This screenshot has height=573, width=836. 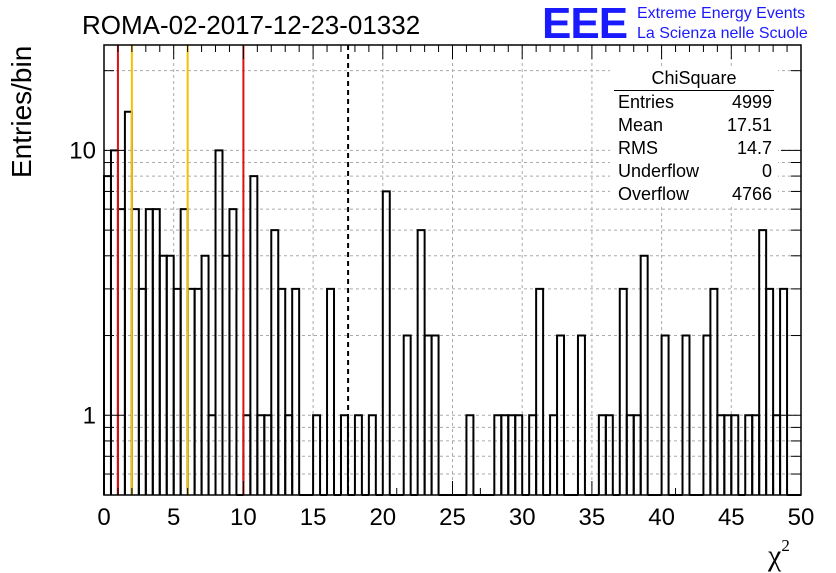 I want to click on y-axis-label: Entries/bin, so click(x=21, y=111).